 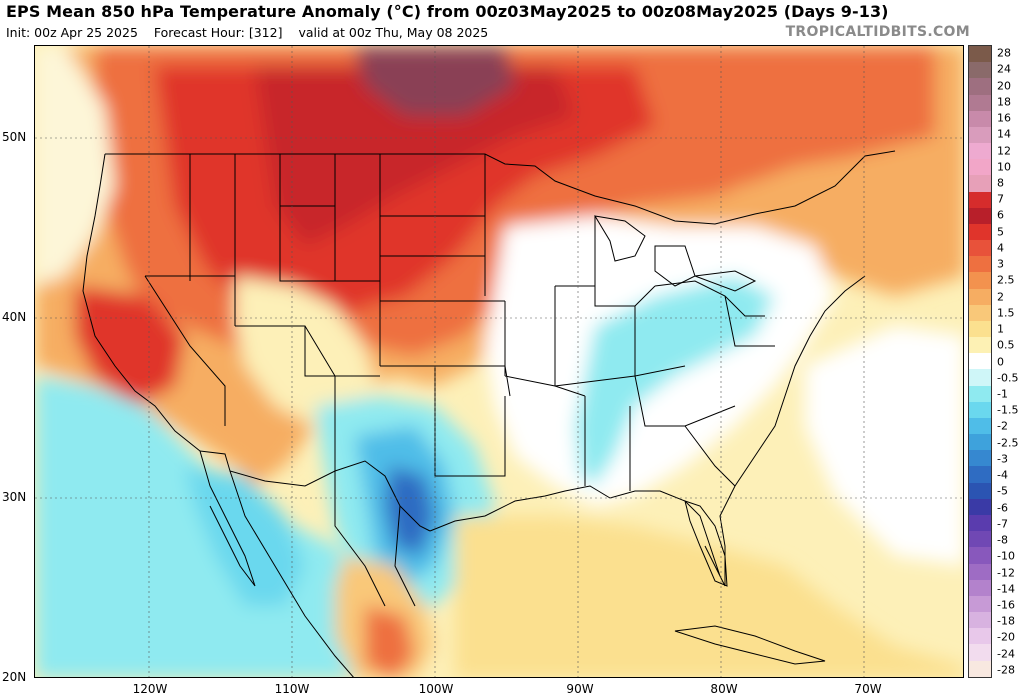 What do you see at coordinates (1004, 134) in the screenshot?
I see `color-scale-label: 14` at bounding box center [1004, 134].